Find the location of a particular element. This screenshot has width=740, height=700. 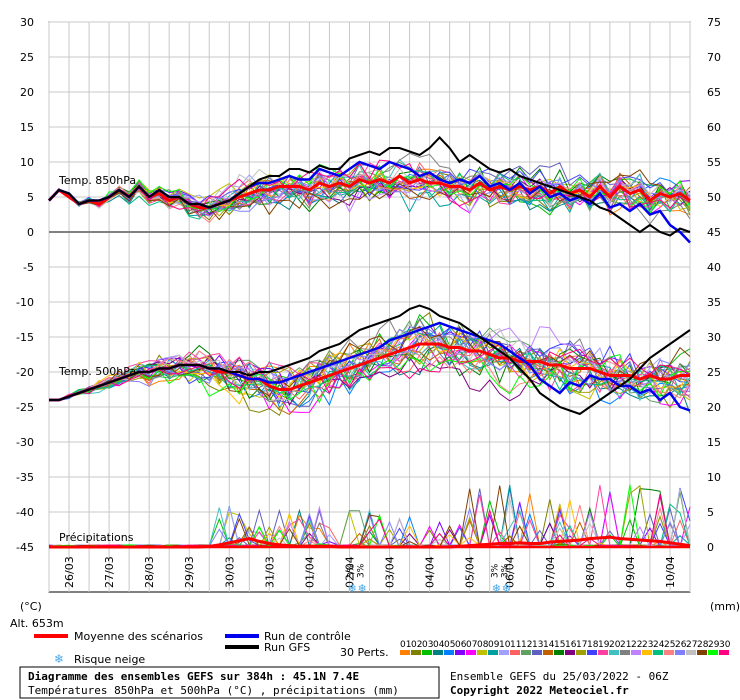

perturbation-label: 25 is located at coordinates (669, 645).